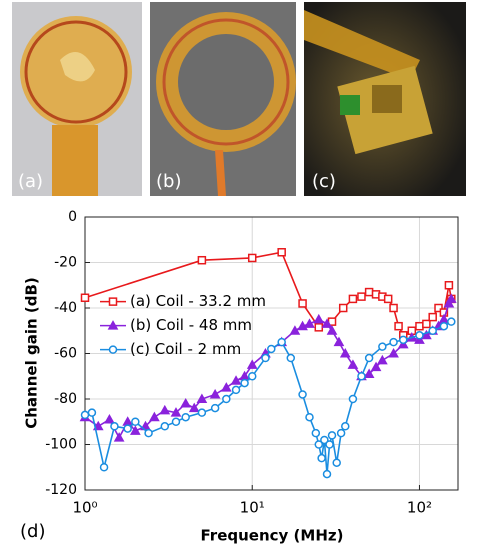 This screenshot has width=477, height=550. What do you see at coordinates (191, 325) in the screenshot?
I see `legend-label: (b) Coil - 48 mm` at bounding box center [191, 325].